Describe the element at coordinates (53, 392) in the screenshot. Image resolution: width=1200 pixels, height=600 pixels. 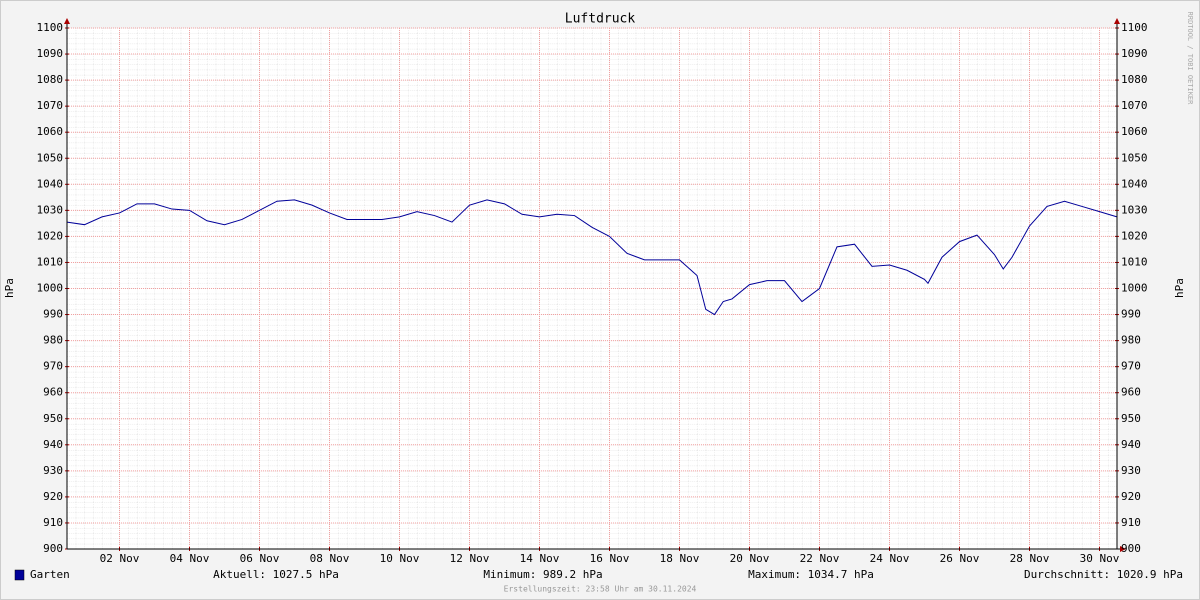
I see `y-tick-label: 960` at that location.